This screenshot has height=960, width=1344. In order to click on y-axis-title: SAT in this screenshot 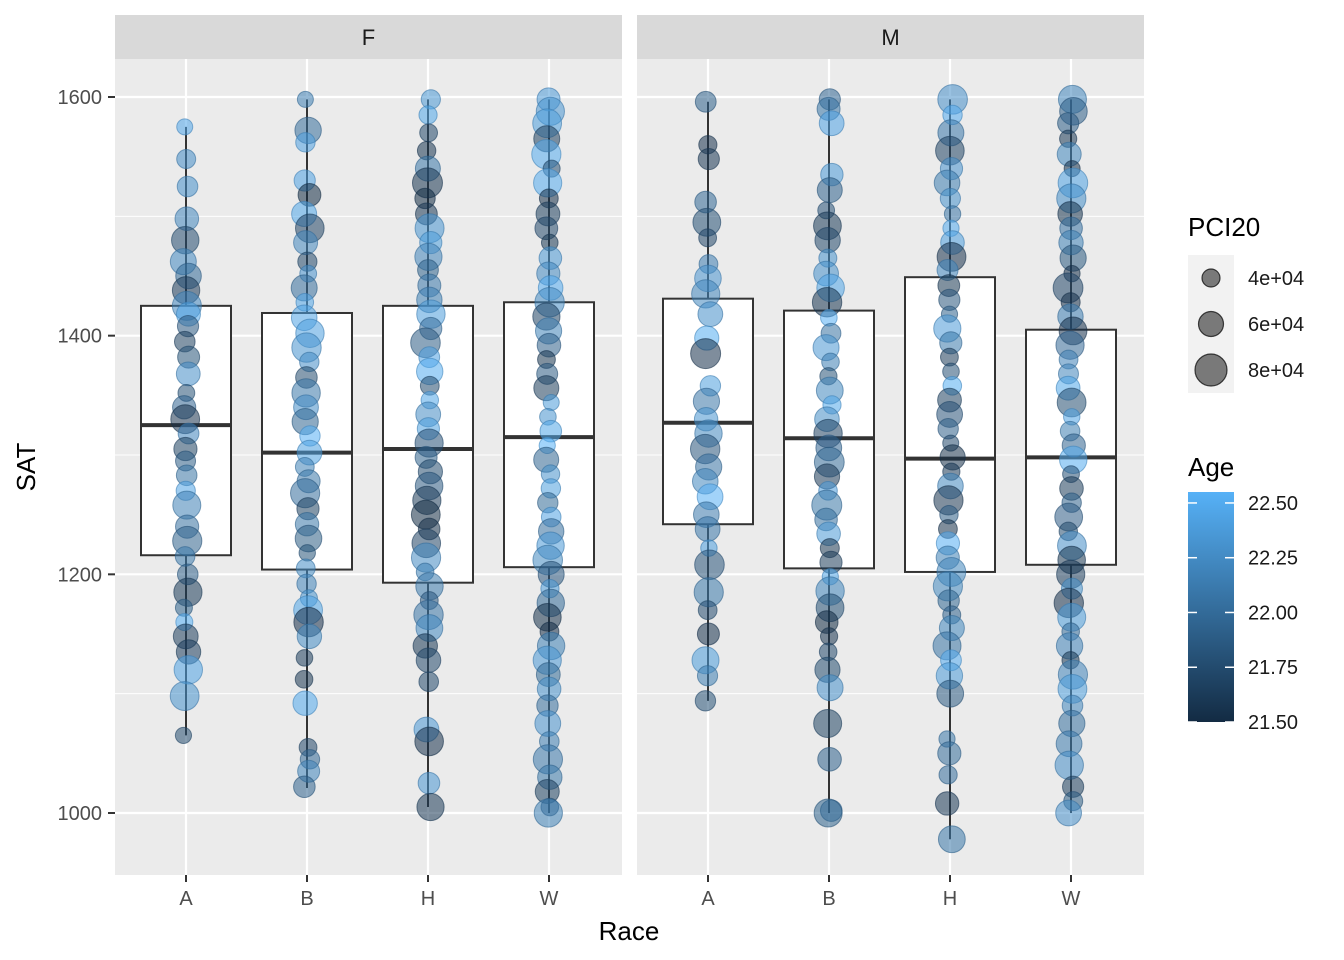, I will do `click(26, 467)`.